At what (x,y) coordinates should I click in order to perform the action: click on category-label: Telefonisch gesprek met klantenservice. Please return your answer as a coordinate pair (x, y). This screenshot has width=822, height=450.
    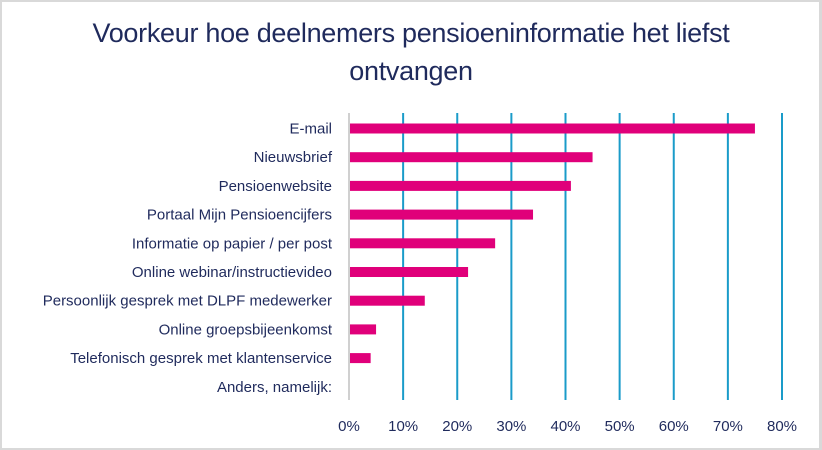
    Looking at the image, I should click on (201, 358).